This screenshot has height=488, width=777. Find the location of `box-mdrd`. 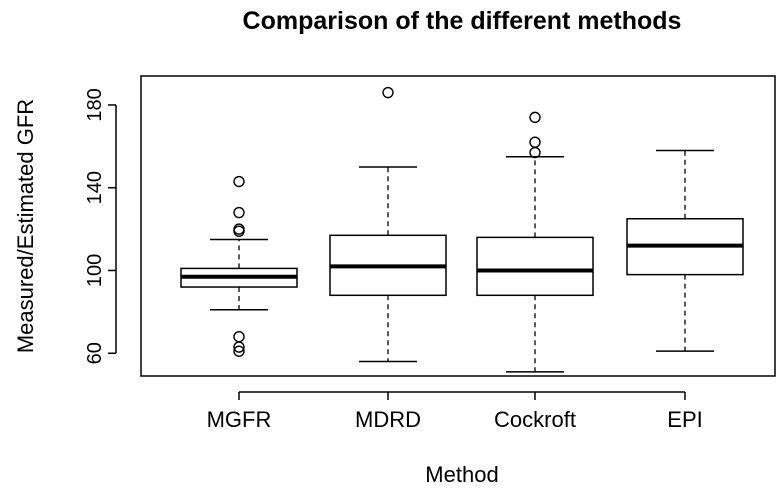

box-mdrd is located at coordinates (388, 224).